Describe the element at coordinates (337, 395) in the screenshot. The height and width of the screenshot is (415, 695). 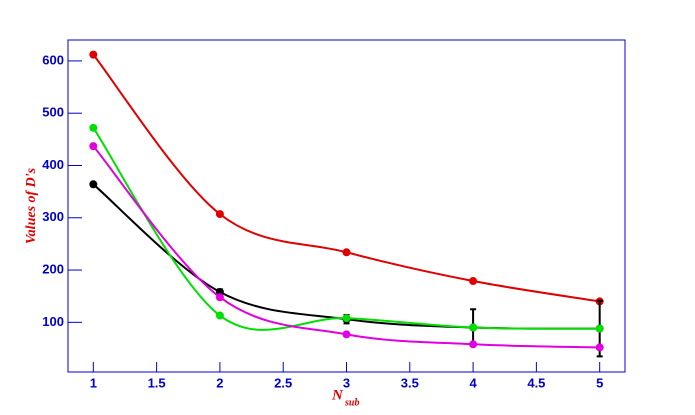
I see `x-axis-label: N` at that location.